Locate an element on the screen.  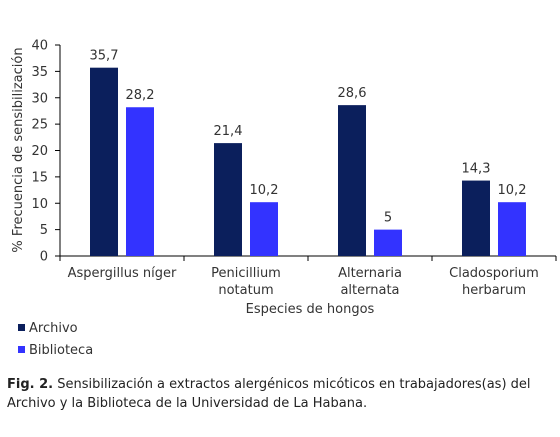
x-axis-label: Especies de hongos is located at coordinates (310, 309).